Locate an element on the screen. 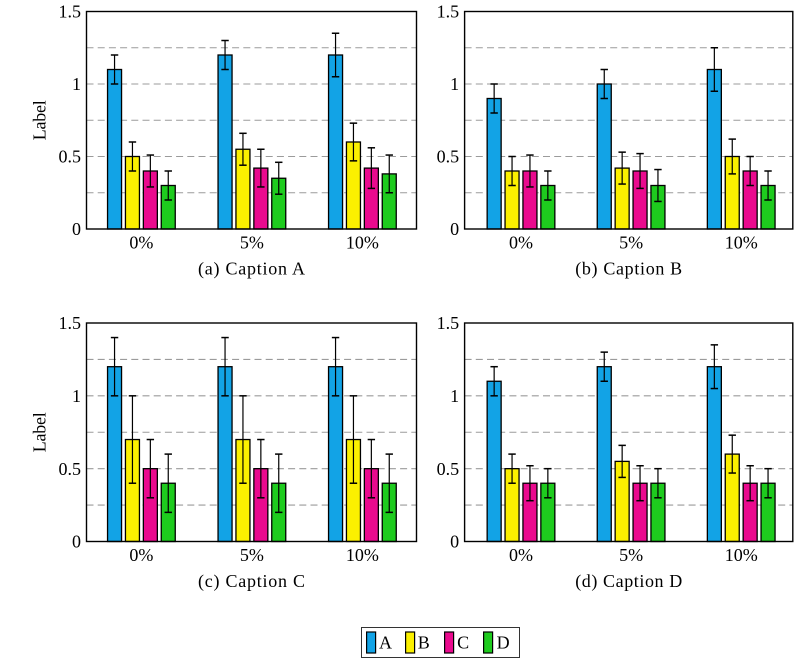  svg-text: (c) Caption C is located at coordinates (251, 581).